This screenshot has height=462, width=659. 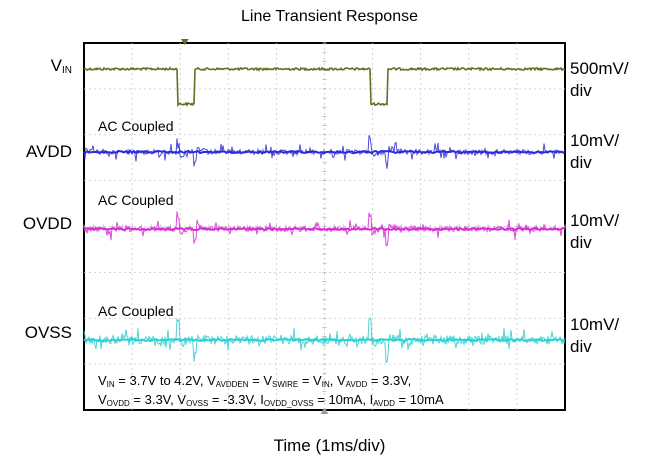 I want to click on chart-title: Line Transient Response, so click(x=329, y=16).